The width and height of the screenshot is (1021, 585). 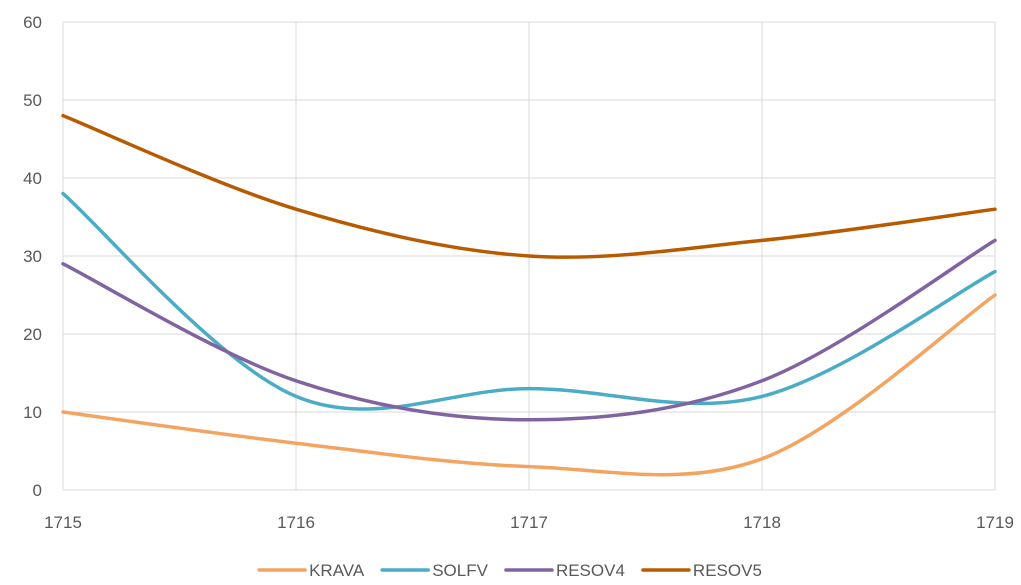 I want to click on x-tick-label: 1717, so click(x=529, y=522).